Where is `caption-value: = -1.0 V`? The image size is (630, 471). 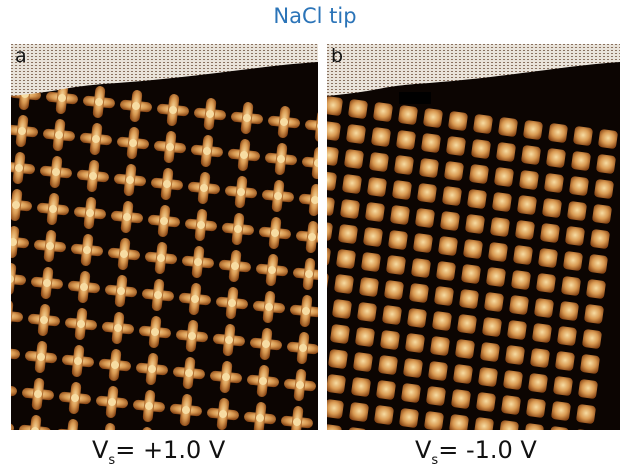 caption-value: = -1.0 V is located at coordinates (487, 450).